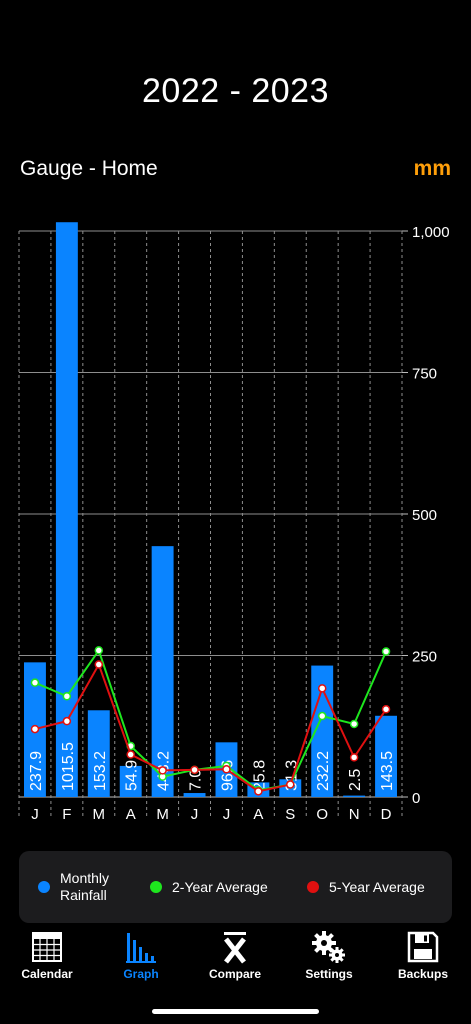  Describe the element at coordinates (424, 657) in the screenshot. I see `y-tick-label: 250` at that location.